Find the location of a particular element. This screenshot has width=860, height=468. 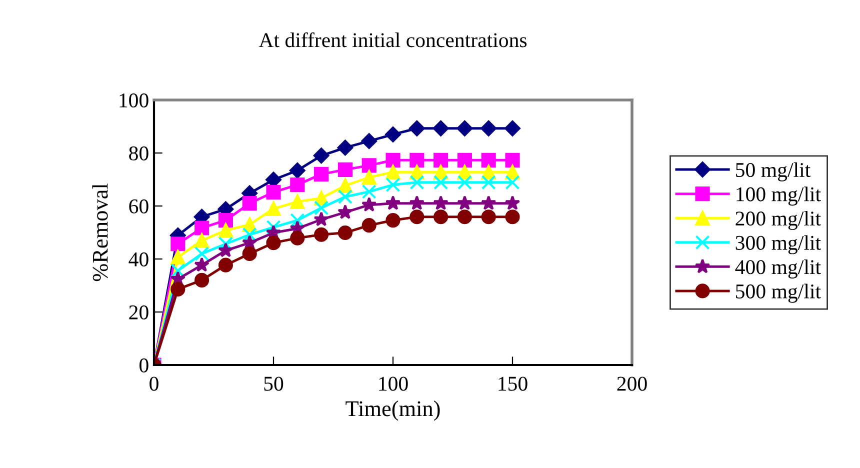

legend-label: 50 mg/lit is located at coordinates (773, 172).